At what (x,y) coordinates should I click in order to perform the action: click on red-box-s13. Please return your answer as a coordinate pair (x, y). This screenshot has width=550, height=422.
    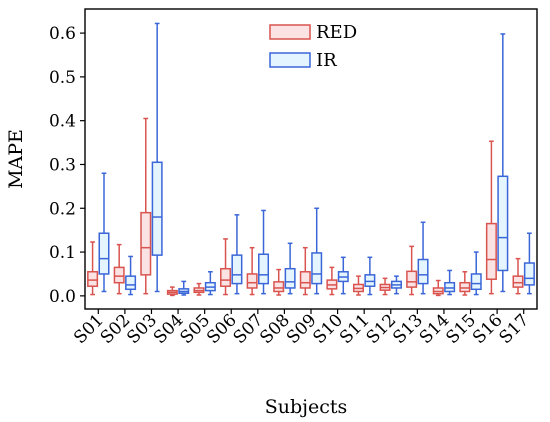
    Looking at the image, I should click on (412, 270).